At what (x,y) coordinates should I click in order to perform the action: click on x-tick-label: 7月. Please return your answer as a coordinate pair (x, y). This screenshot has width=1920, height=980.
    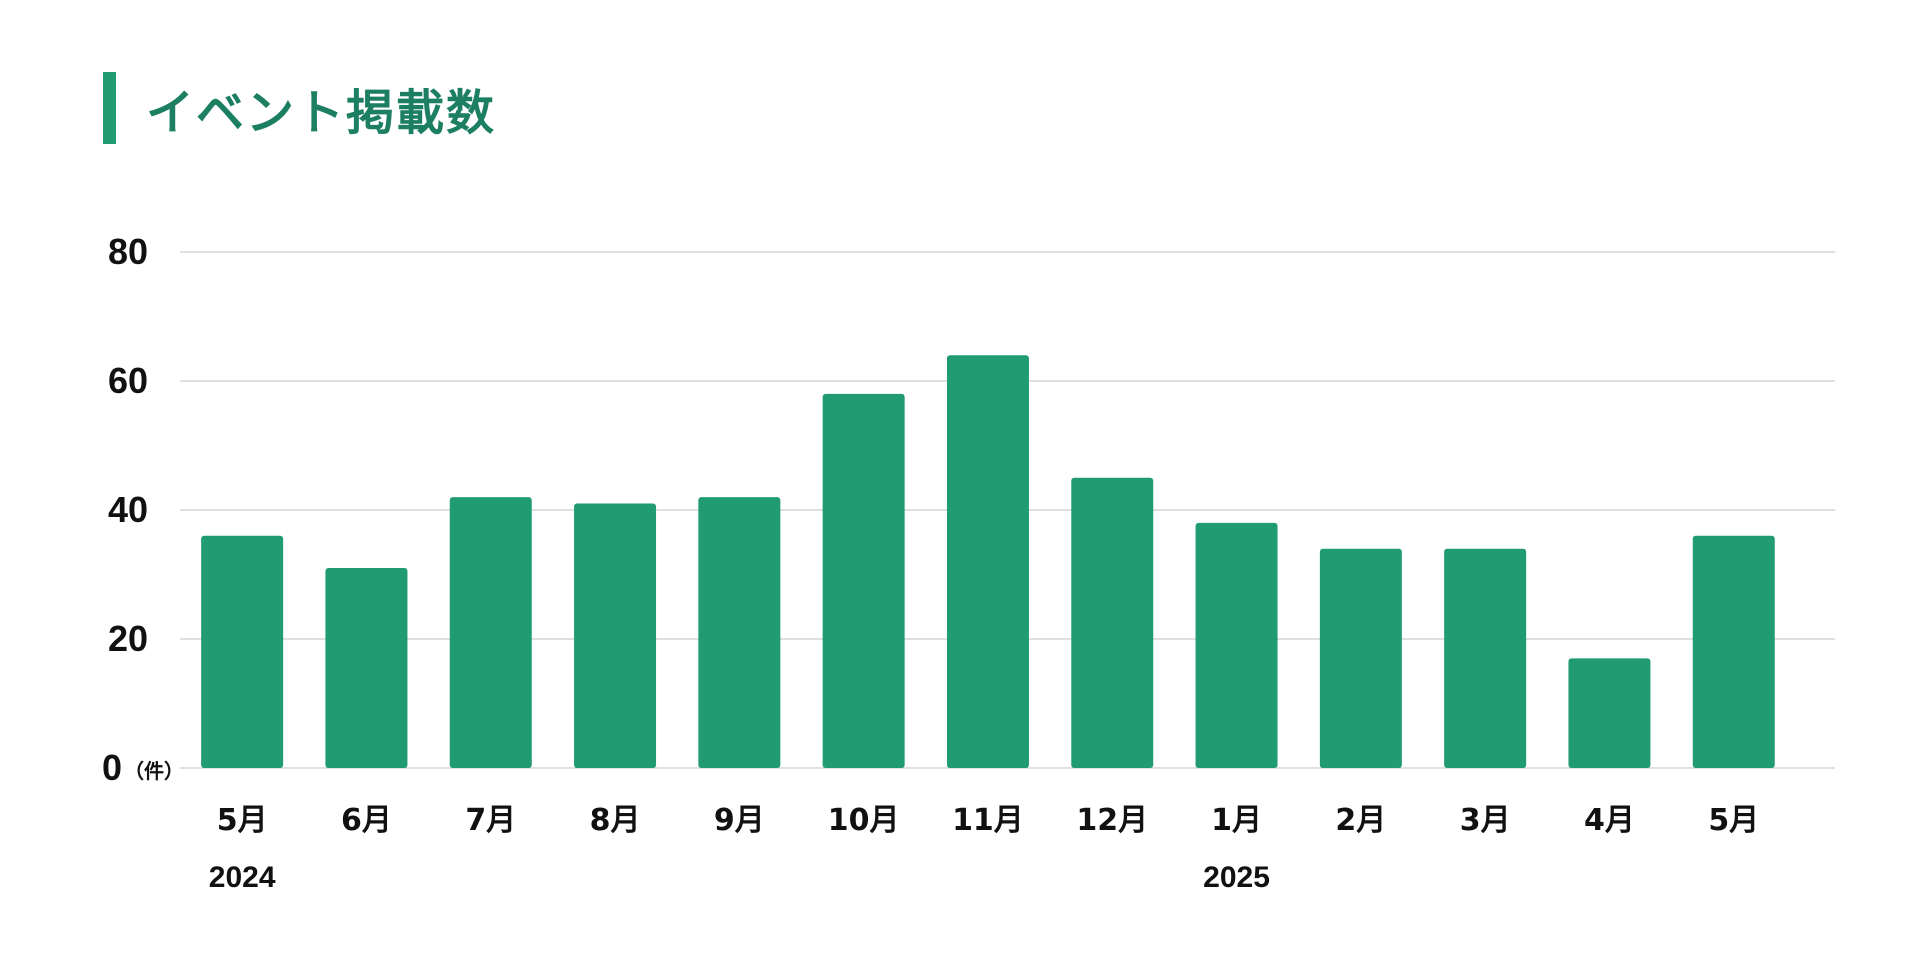
    Looking at the image, I should click on (490, 820).